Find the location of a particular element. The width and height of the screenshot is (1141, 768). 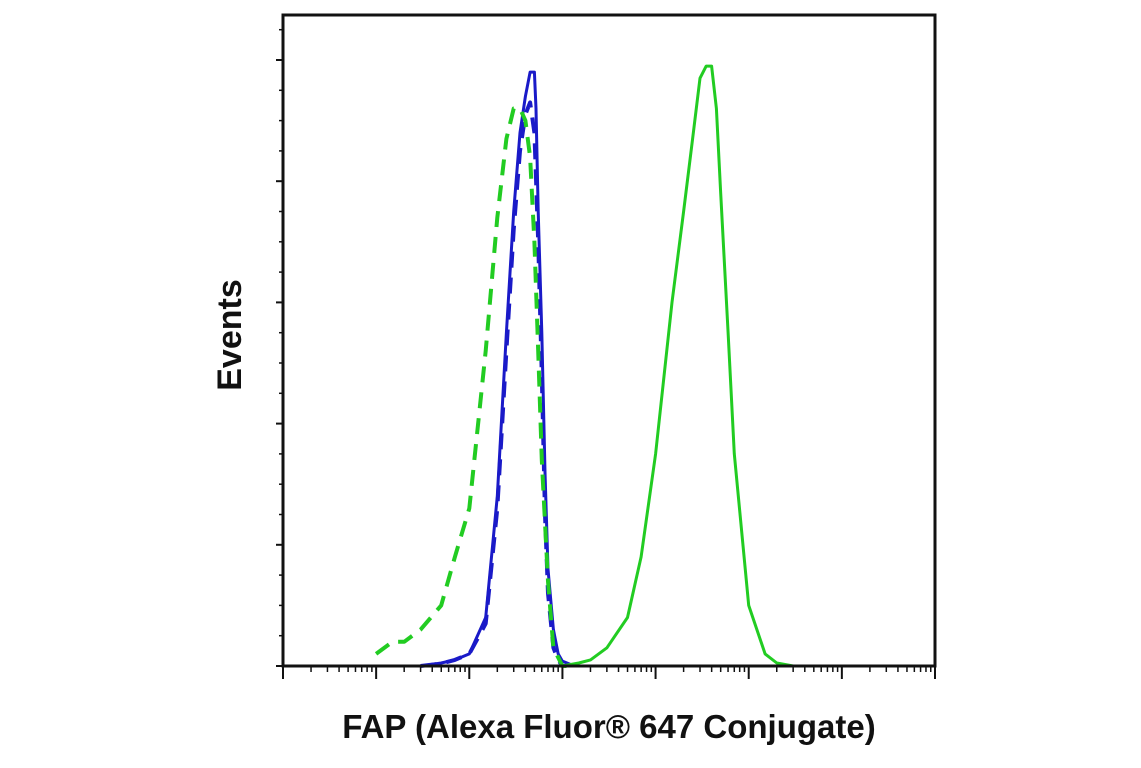

y-axis-label: Events is located at coordinates (230, 335).